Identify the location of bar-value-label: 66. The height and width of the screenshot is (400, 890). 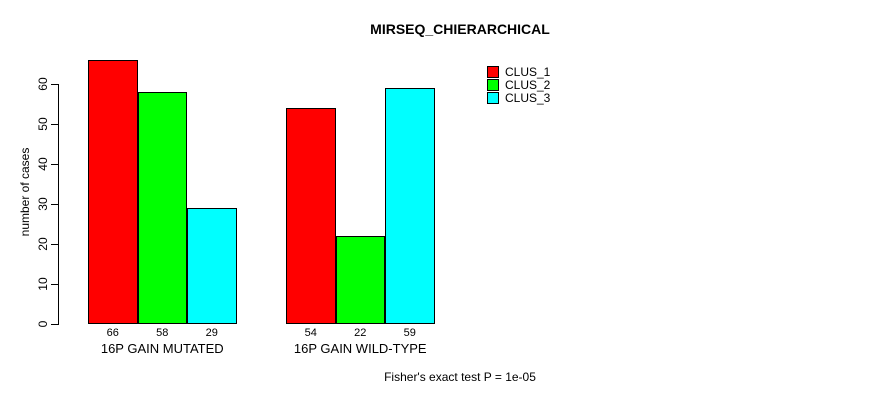
(112, 333).